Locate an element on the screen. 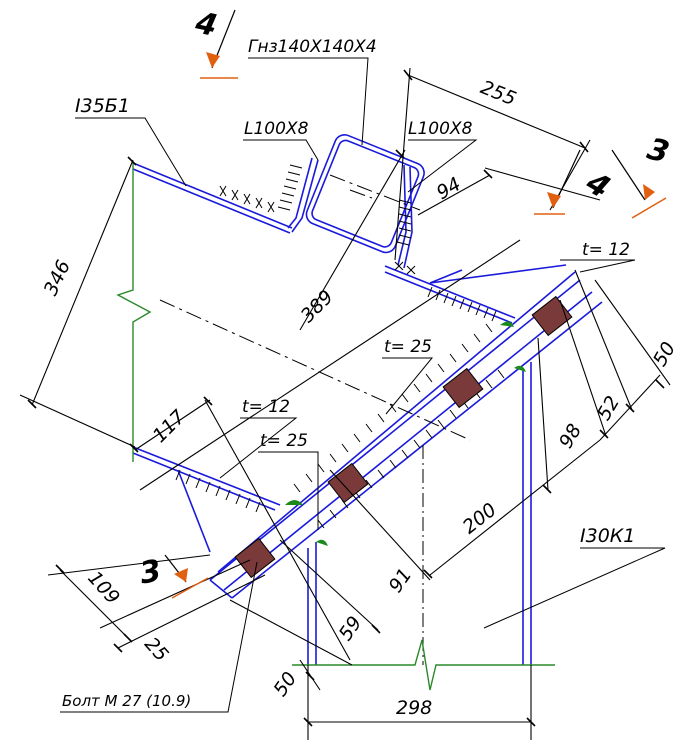 This screenshot has height=747, width=677. bolt-label: Болт М 27 (10.9) is located at coordinates (126, 701).